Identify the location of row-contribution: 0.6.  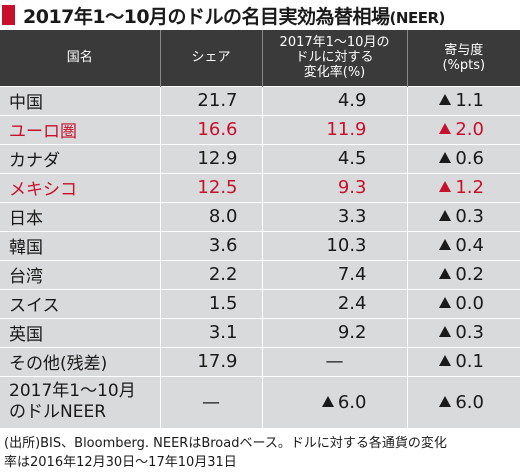
(463, 158).